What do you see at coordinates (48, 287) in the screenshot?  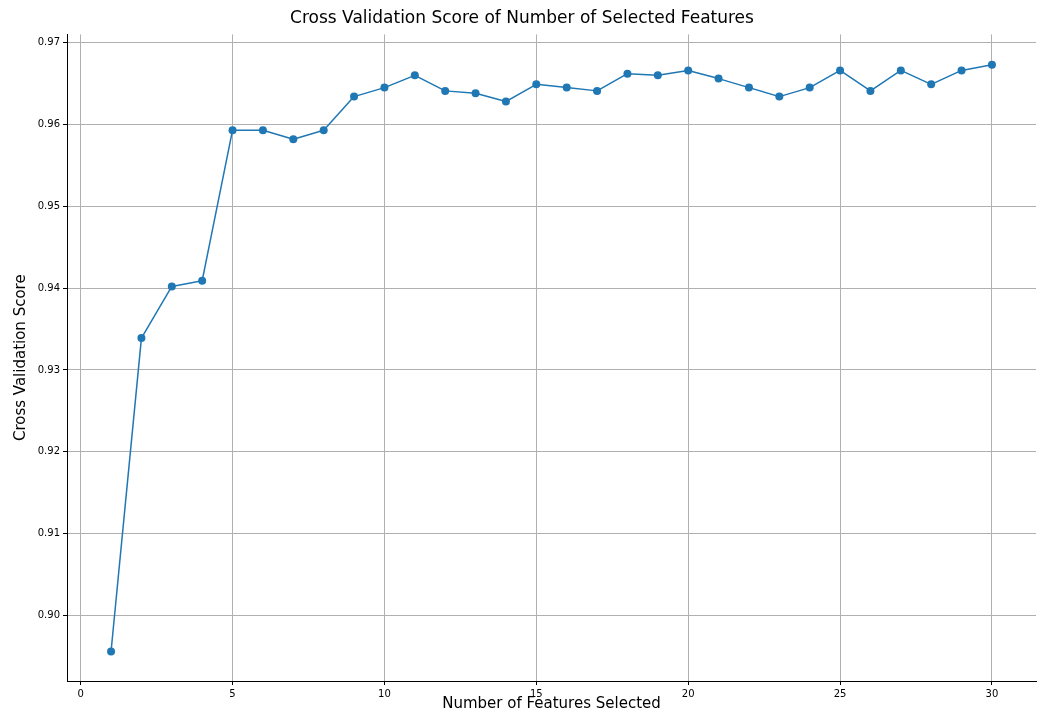 I see `y-tick-label: 0.94` at bounding box center [48, 287].